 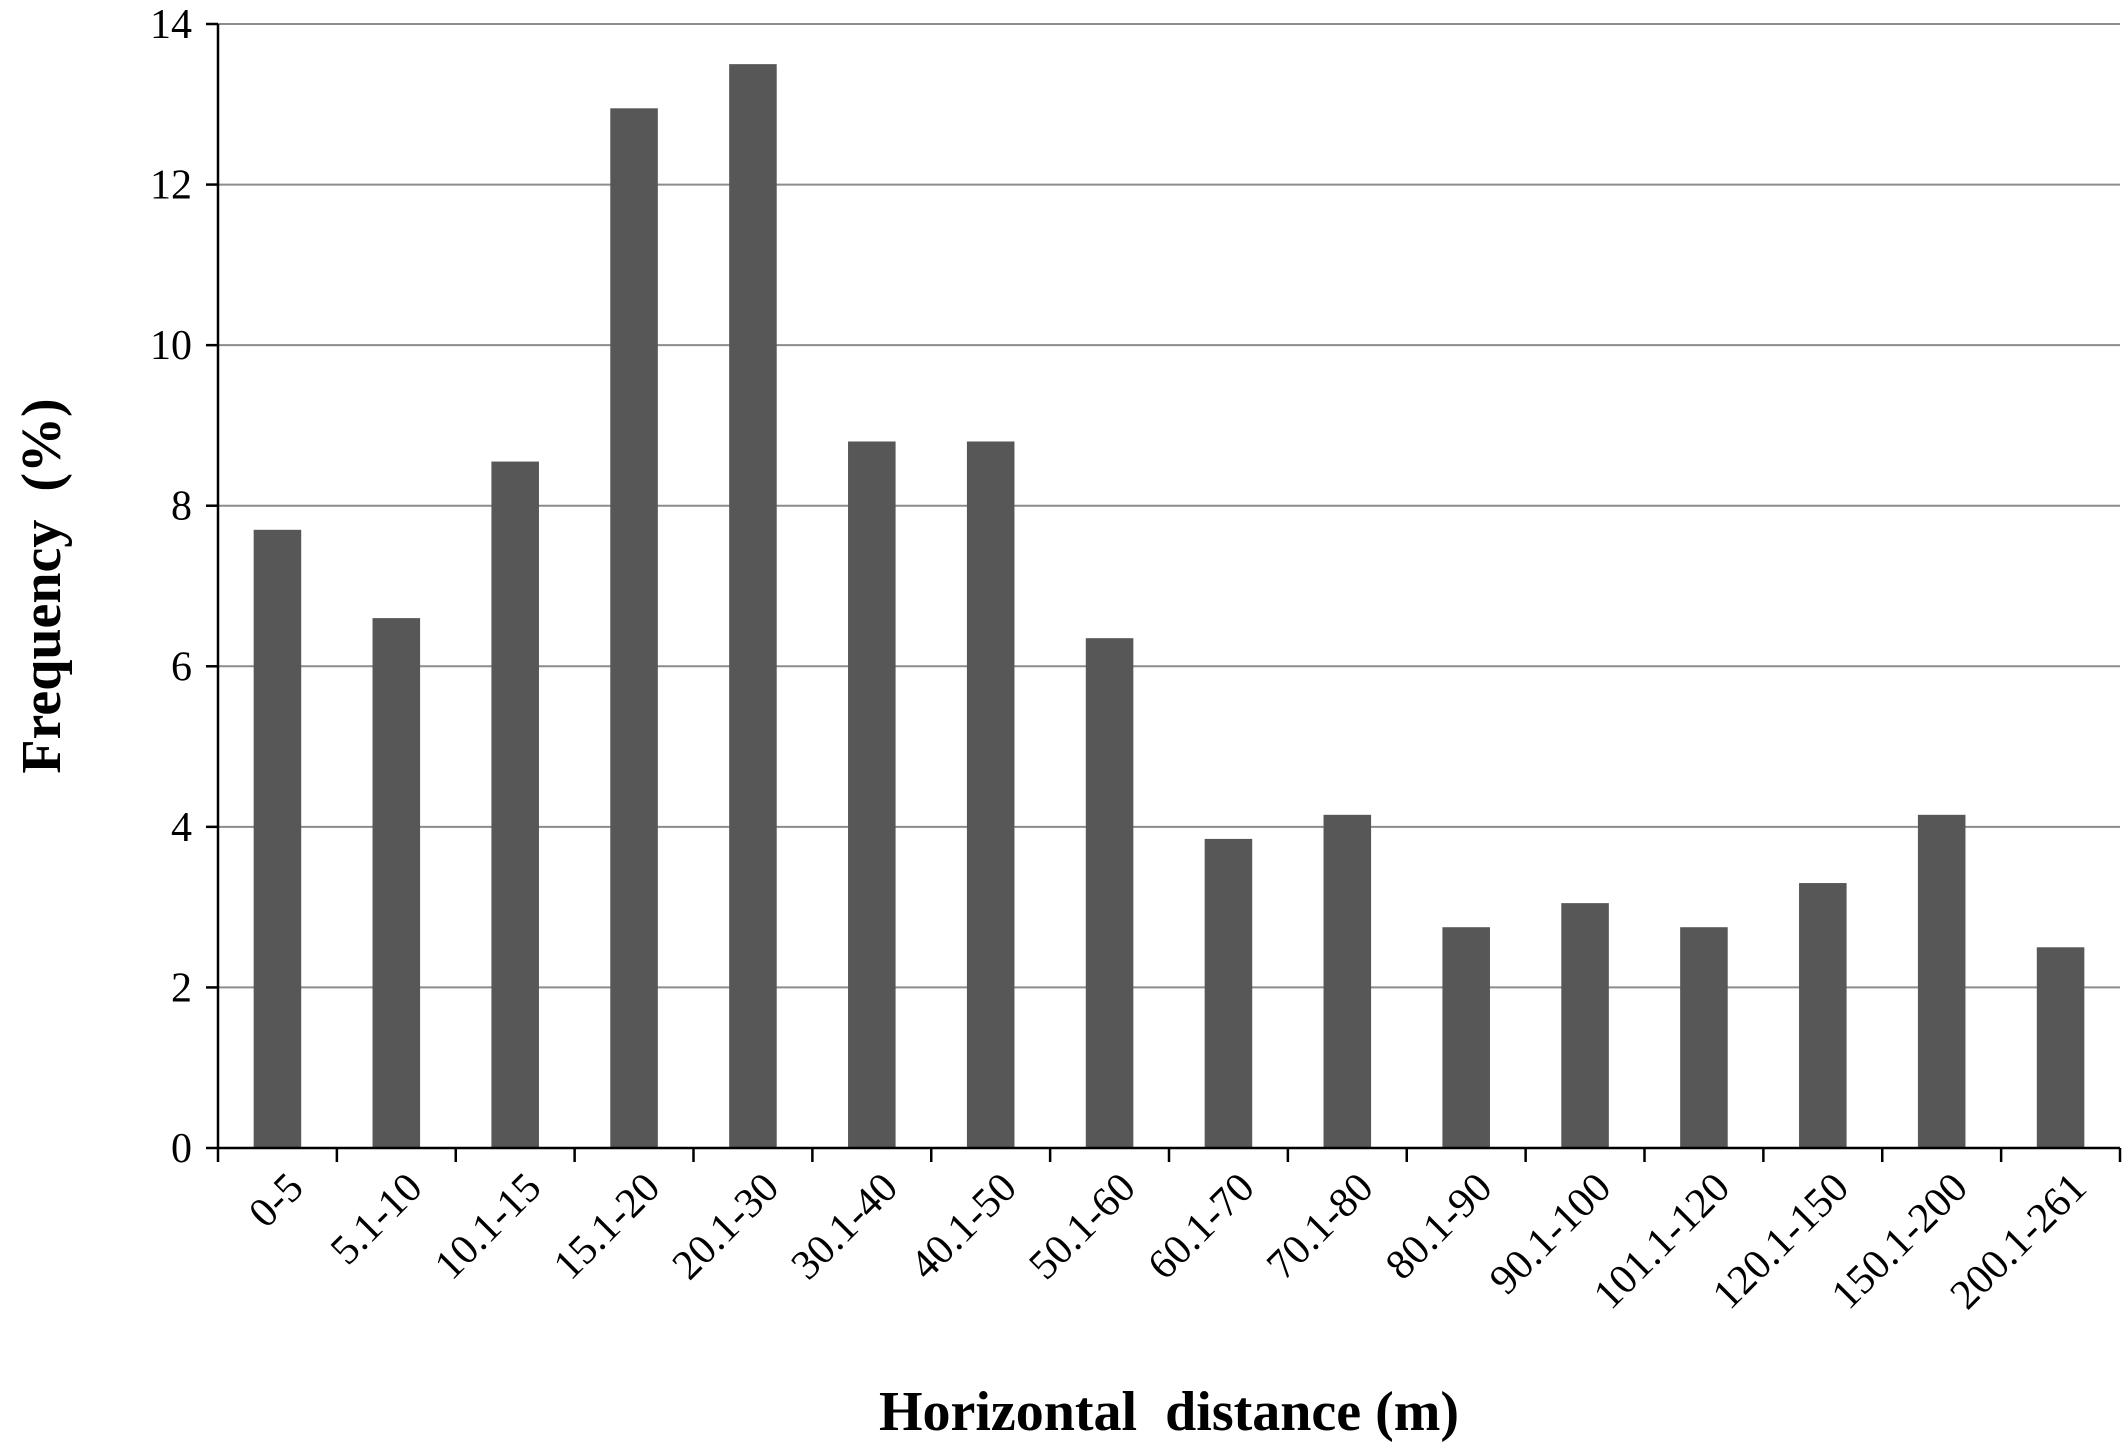 What do you see at coordinates (42, 585) in the screenshot?
I see `y-axis-title: Frequency (%)` at bounding box center [42, 585].